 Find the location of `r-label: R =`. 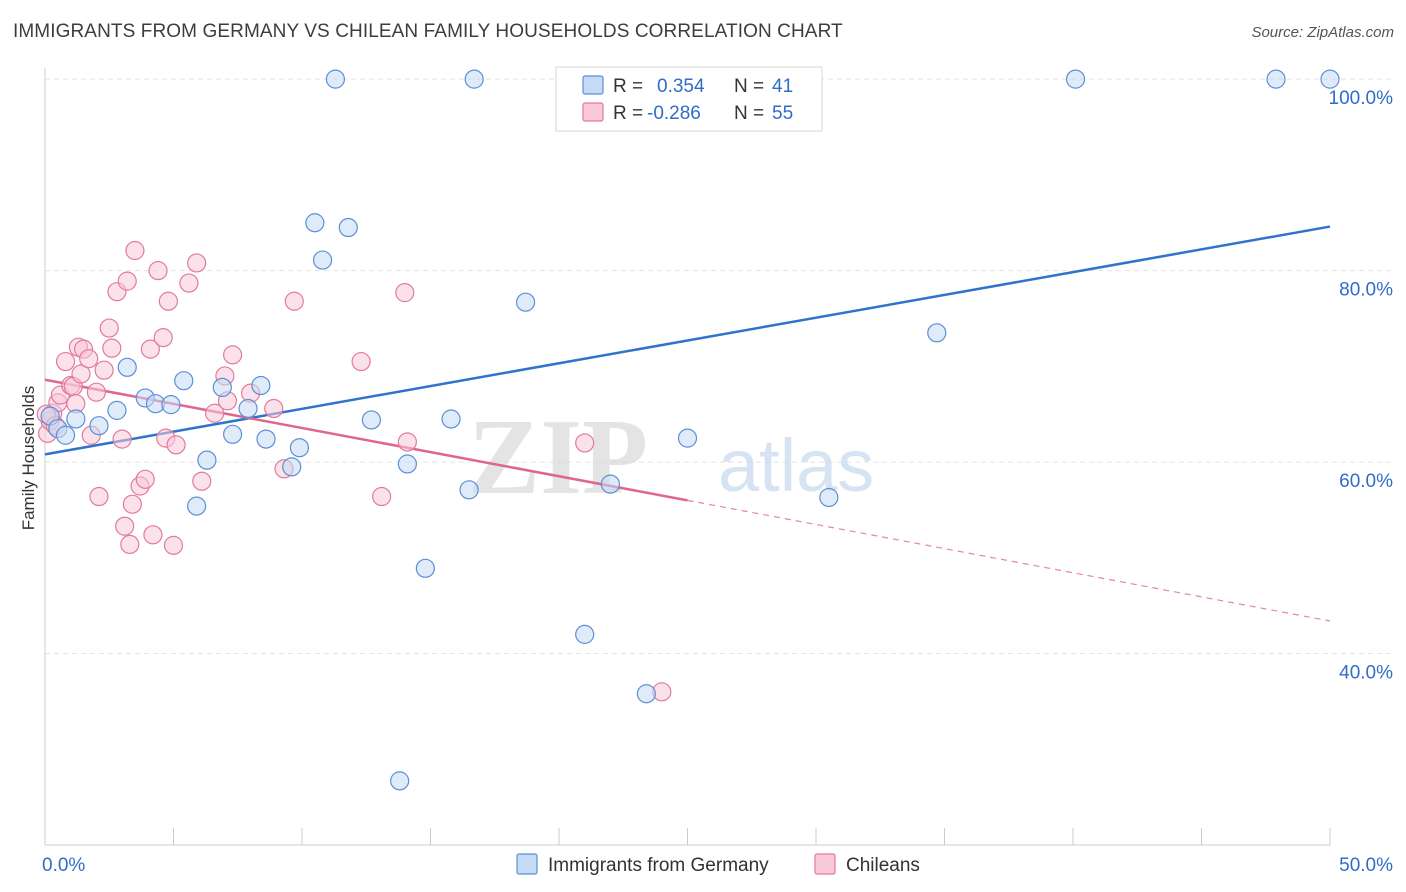

r-label: R = is located at coordinates (628, 113).